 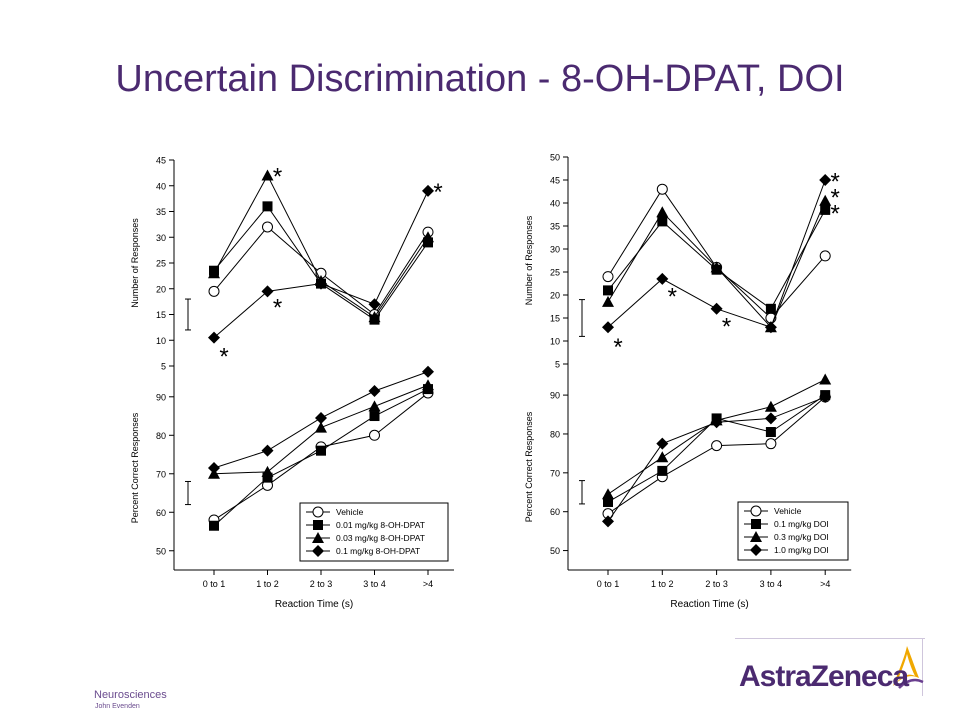 What do you see at coordinates (662, 584) in the screenshot?
I see `x-tick-label: 1 to 2` at bounding box center [662, 584].